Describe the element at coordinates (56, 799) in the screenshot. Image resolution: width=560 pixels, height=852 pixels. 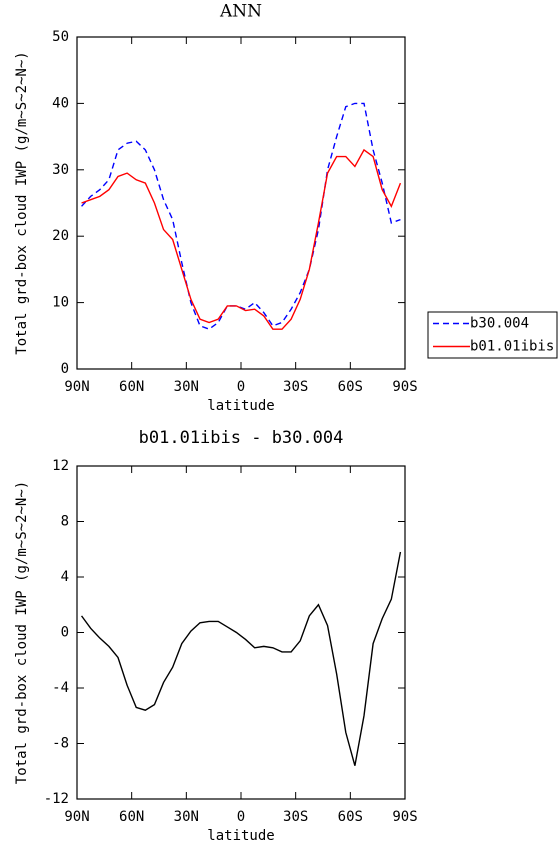
I see `y-tick-label: -12` at that location.